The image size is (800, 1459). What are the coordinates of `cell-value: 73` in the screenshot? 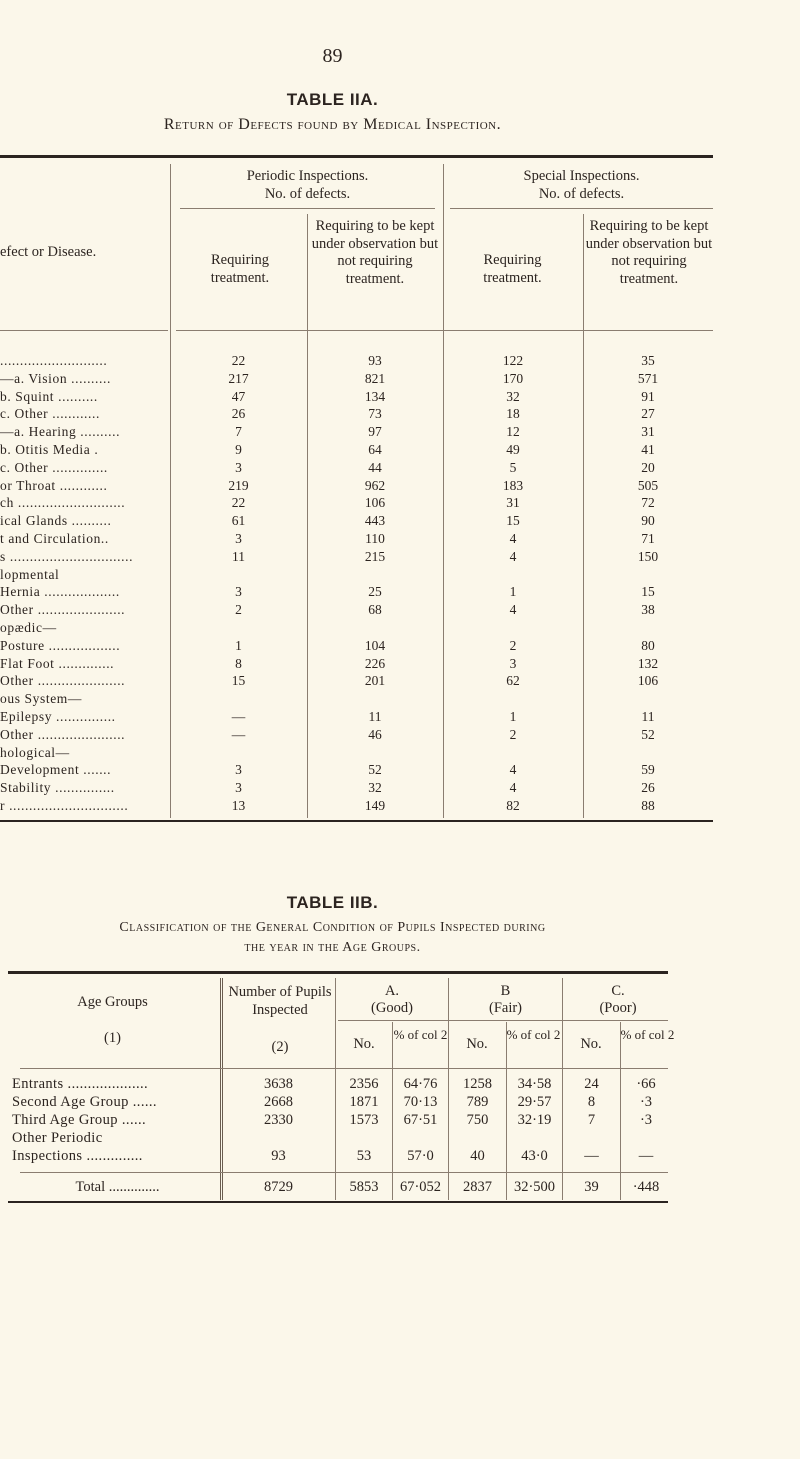 It's located at (375, 414).